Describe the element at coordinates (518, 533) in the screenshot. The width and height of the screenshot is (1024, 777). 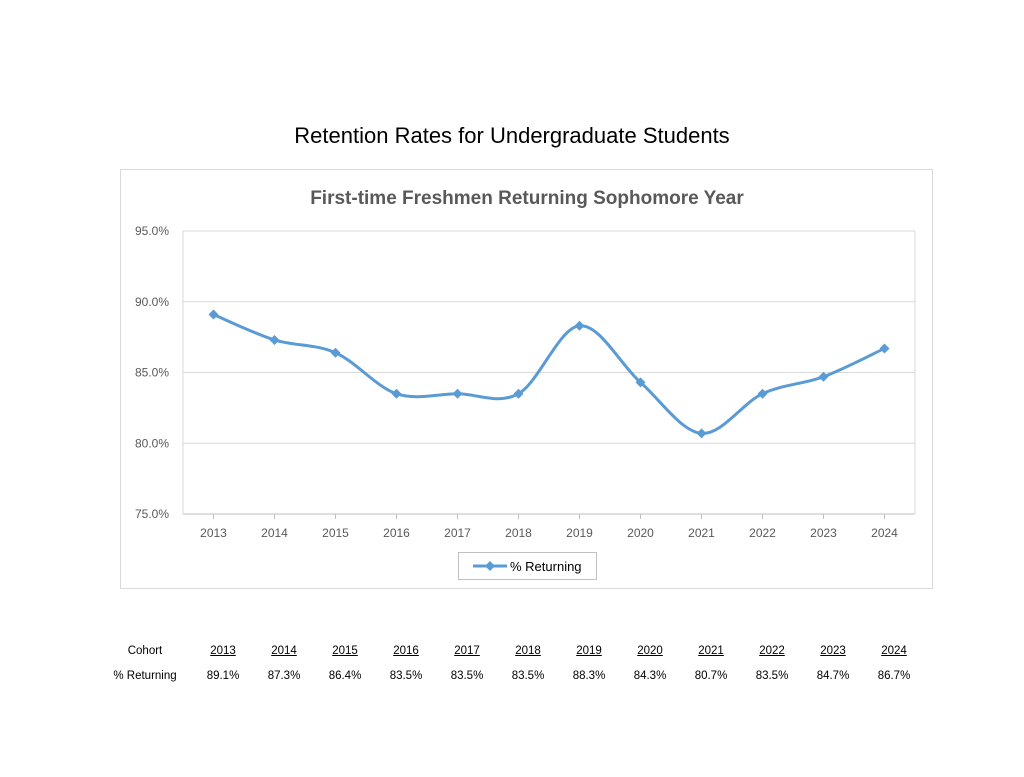
I see `x-tick-label: 2018` at that location.